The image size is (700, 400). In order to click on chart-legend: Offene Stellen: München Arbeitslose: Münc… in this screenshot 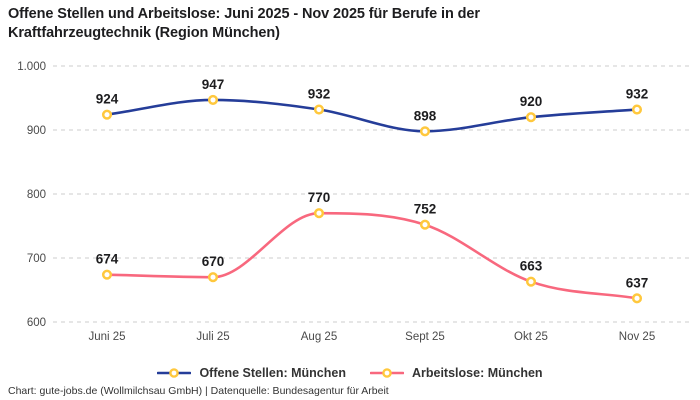, I will do `click(350, 373)`.